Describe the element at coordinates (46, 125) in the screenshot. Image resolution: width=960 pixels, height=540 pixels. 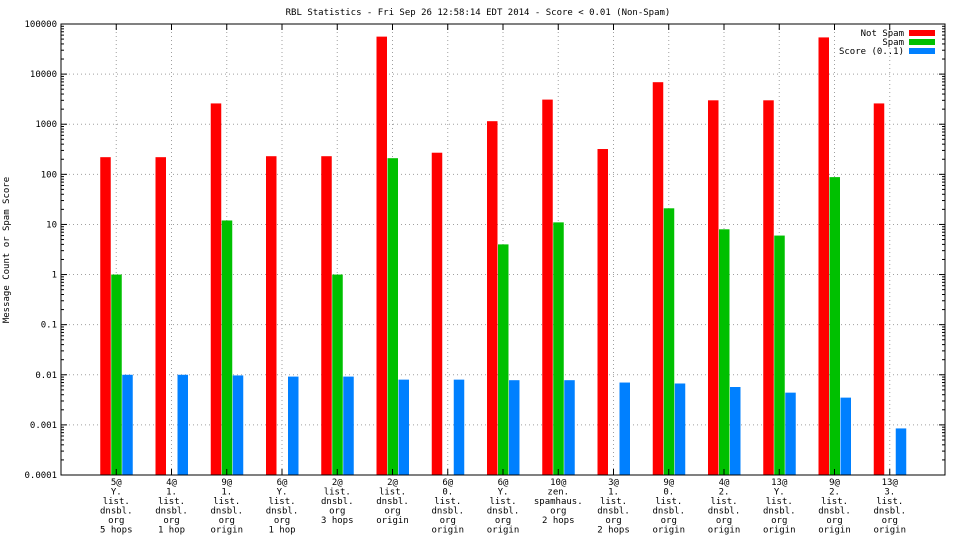
I see `y-tick-label: 1000` at that location.